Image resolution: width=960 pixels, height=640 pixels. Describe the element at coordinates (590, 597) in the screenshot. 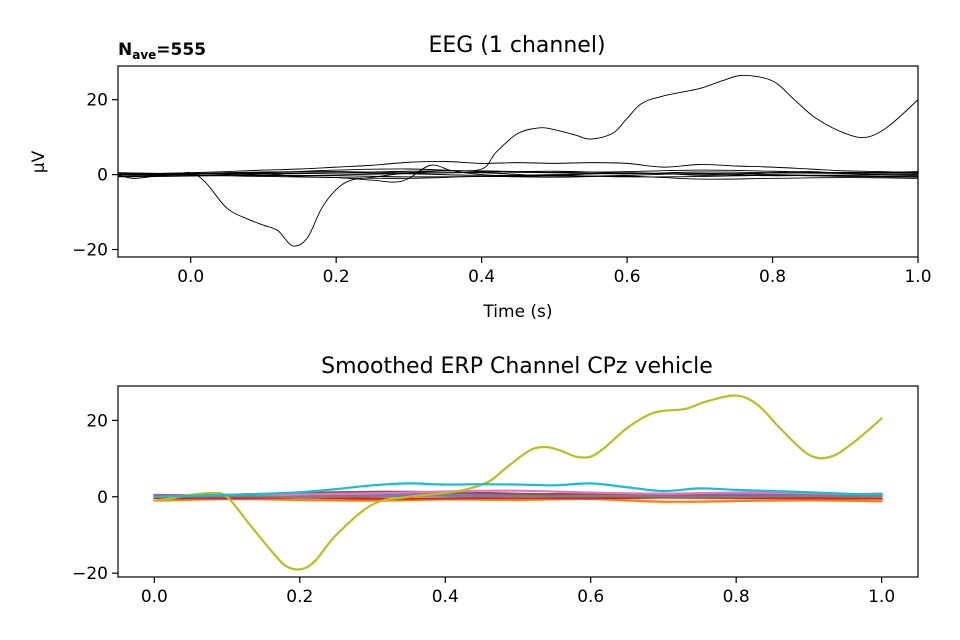

I see `smoothed-erp-x-tick-label-4: 0.6` at that location.